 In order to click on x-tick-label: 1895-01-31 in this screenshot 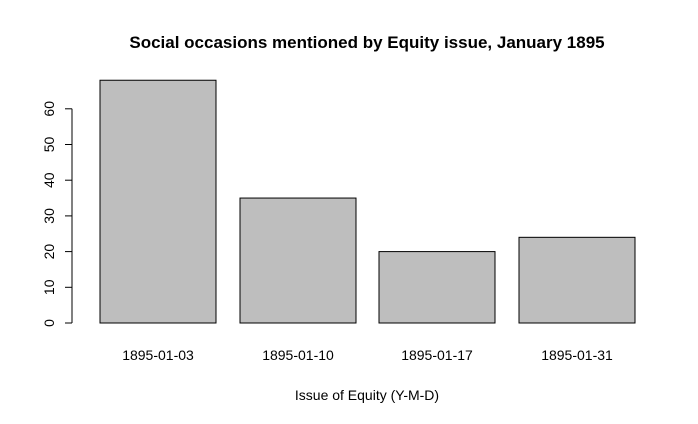, I will do `click(577, 355)`.